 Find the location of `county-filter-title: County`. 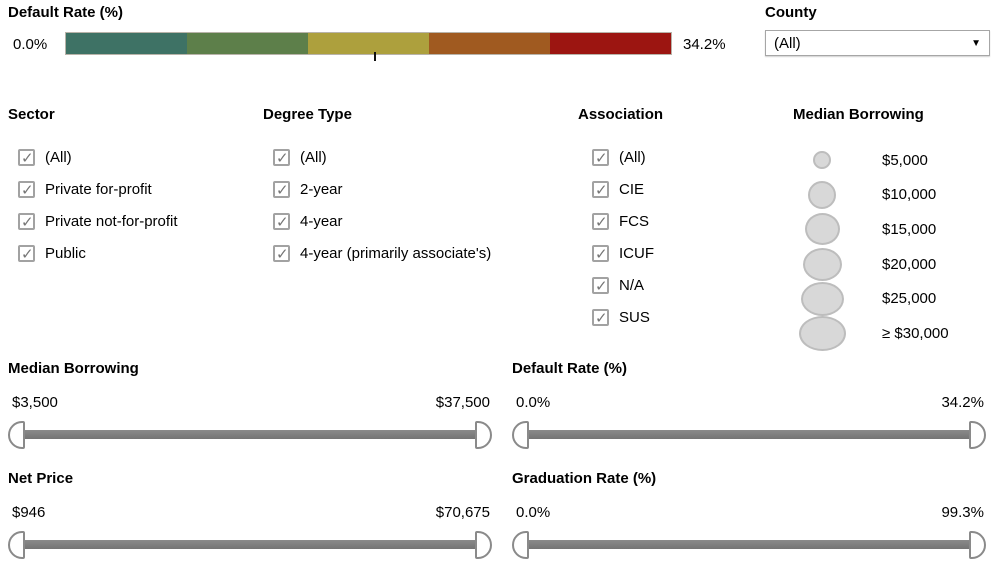

county-filter-title: County is located at coordinates (791, 12).